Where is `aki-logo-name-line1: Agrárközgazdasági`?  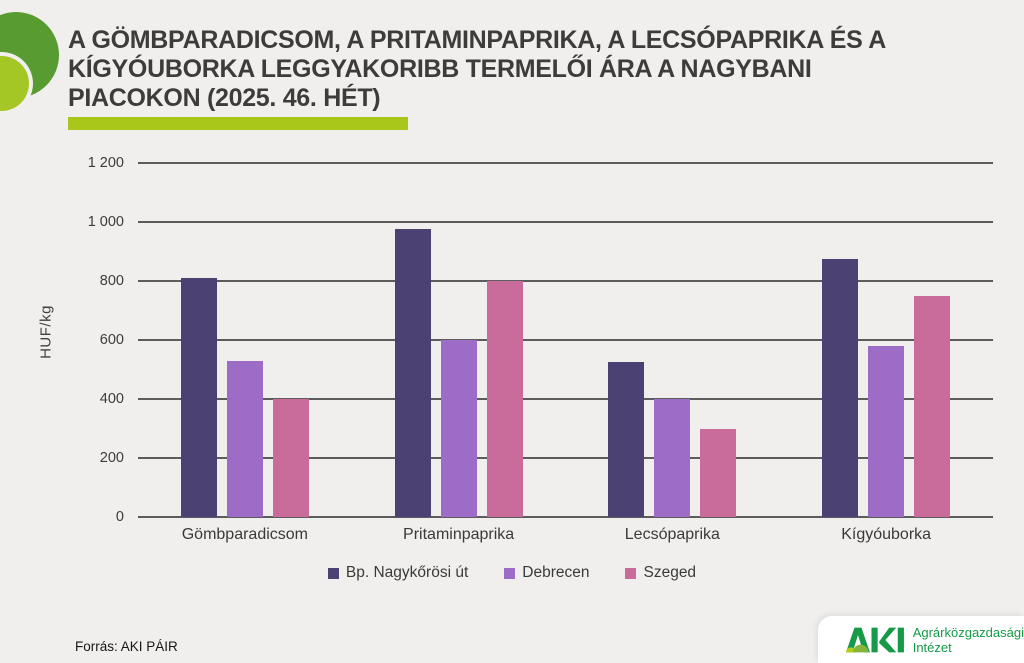
aki-logo-name-line1: Agrárközgazdasági is located at coordinates (968, 632).